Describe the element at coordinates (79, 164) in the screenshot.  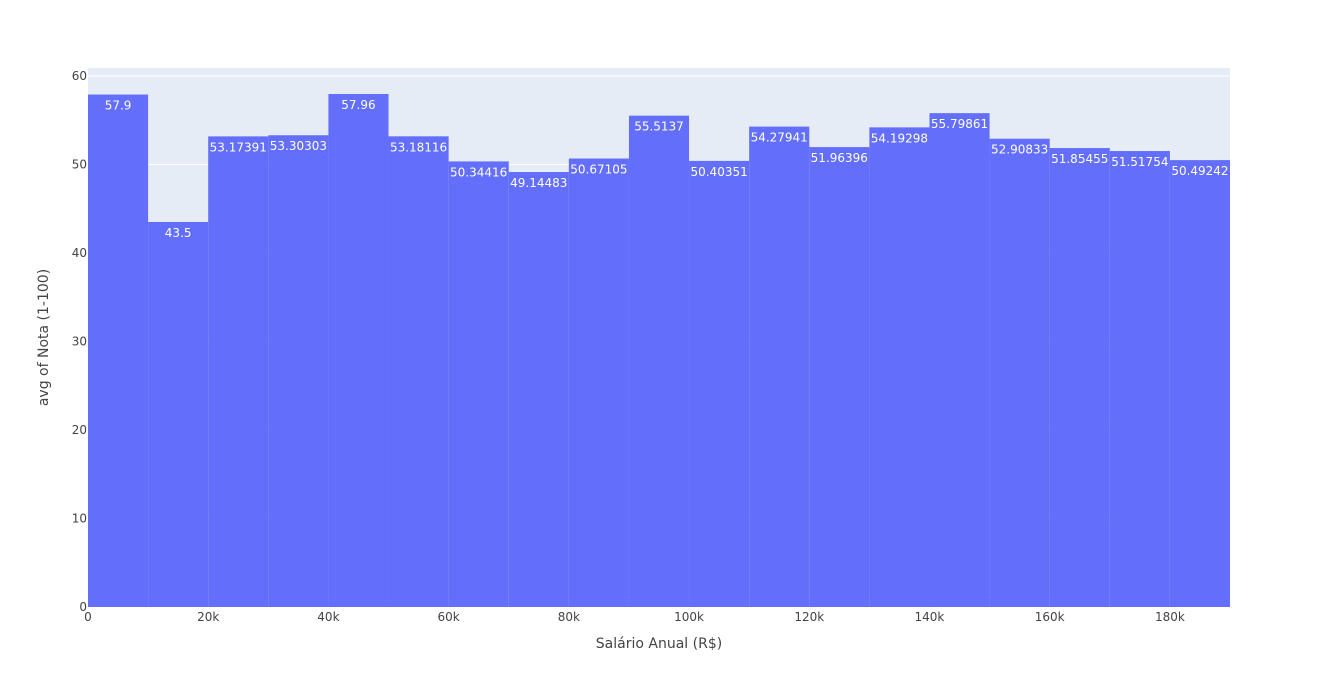
I see `y-tick-label: 50` at that location.